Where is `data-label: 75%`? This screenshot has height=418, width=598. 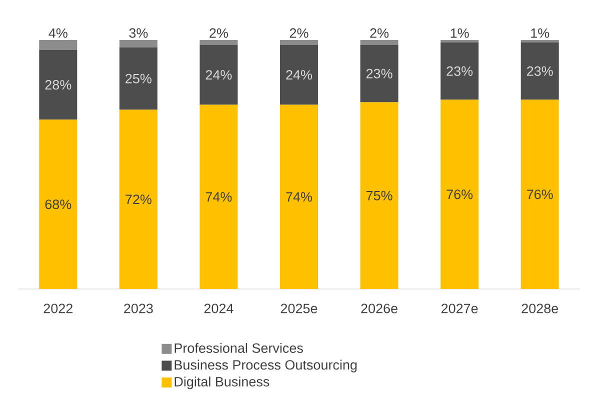
data-label: 75% is located at coordinates (379, 195).